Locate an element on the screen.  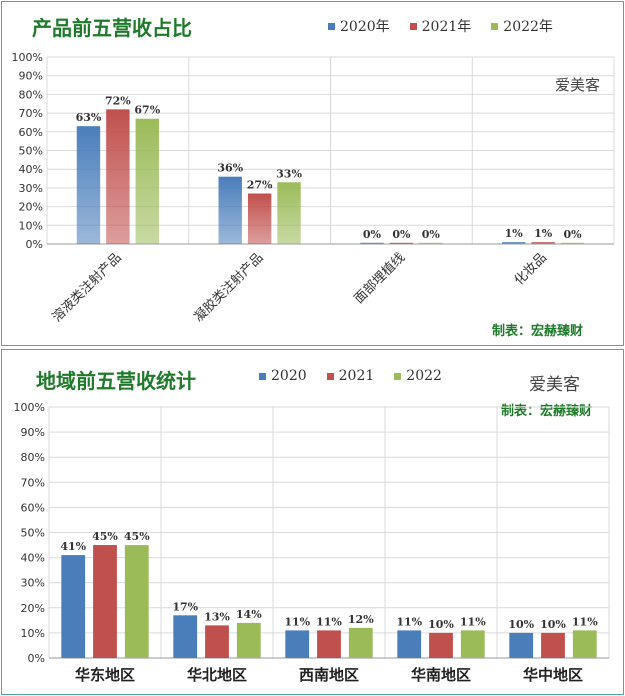
chart-title: 地域前五营收统计 is located at coordinates (116, 381).